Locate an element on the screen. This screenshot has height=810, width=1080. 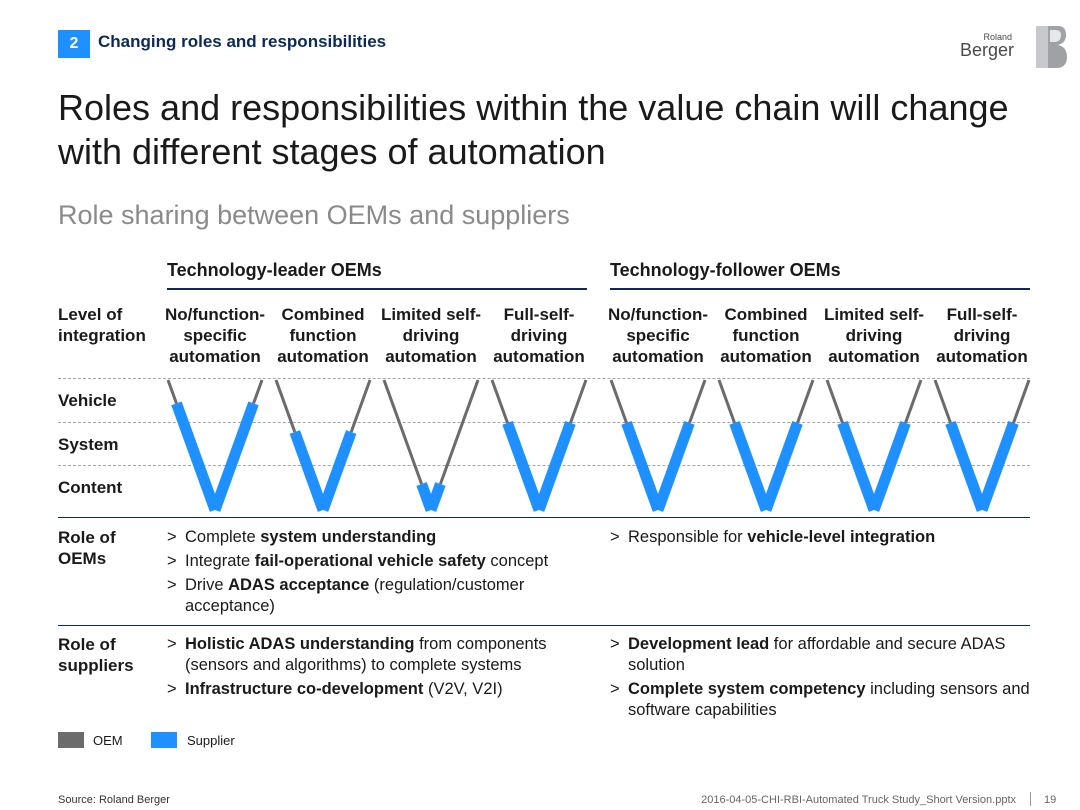
column-header: Full-self- driving automation is located at coordinates (982, 335).